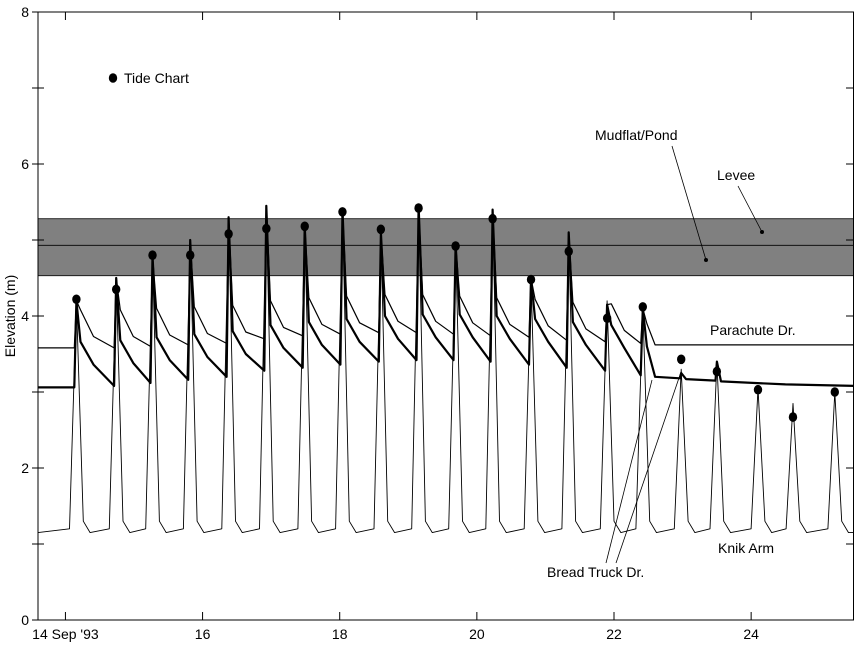  What do you see at coordinates (25, 316) in the screenshot?
I see `y-tick-label: 4` at bounding box center [25, 316].